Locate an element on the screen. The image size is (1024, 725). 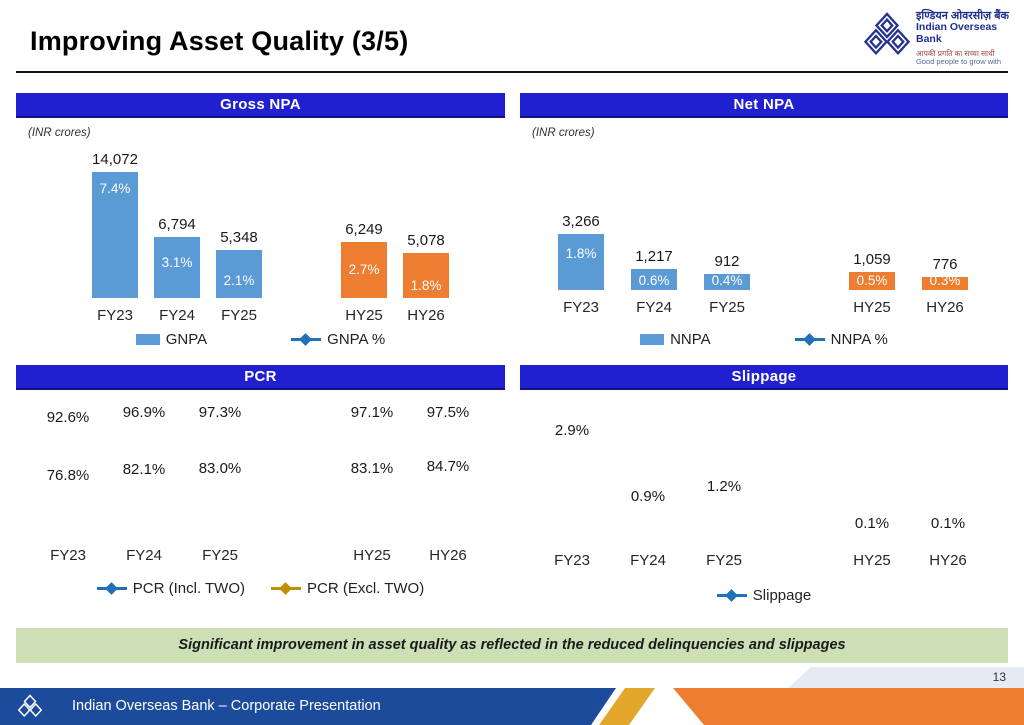
slippage-x-label-fy23: FY23 is located at coordinates (572, 560).